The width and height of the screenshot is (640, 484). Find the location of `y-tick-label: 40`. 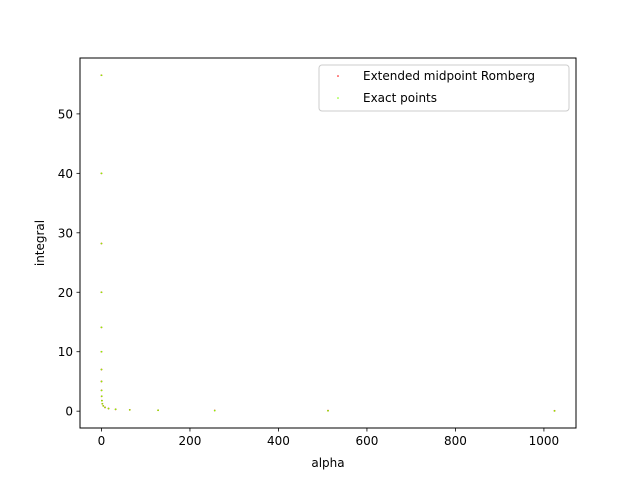

y-tick-label: 40 is located at coordinates (65, 174).